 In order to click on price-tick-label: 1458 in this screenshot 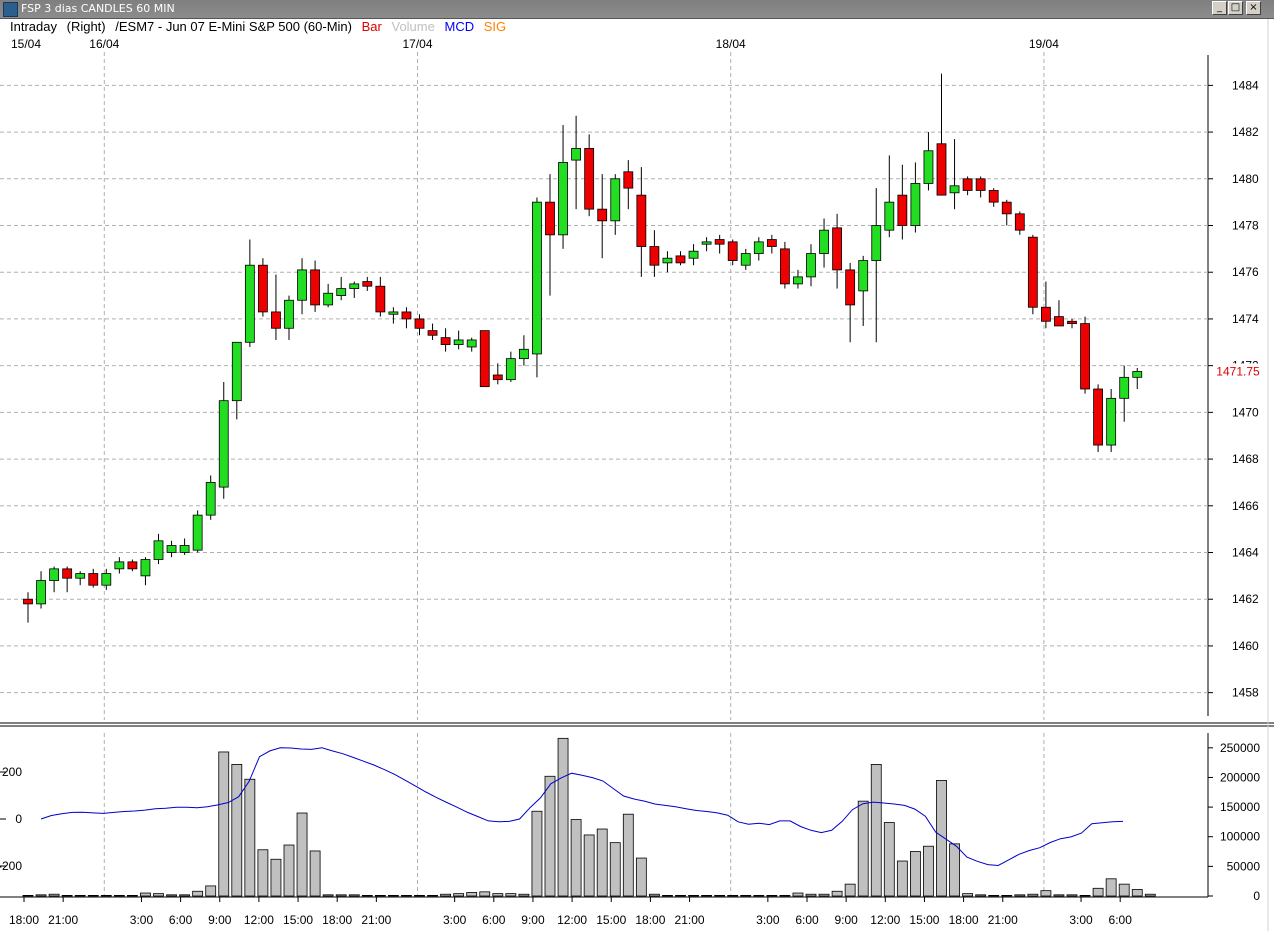, I will do `click(1245, 693)`.